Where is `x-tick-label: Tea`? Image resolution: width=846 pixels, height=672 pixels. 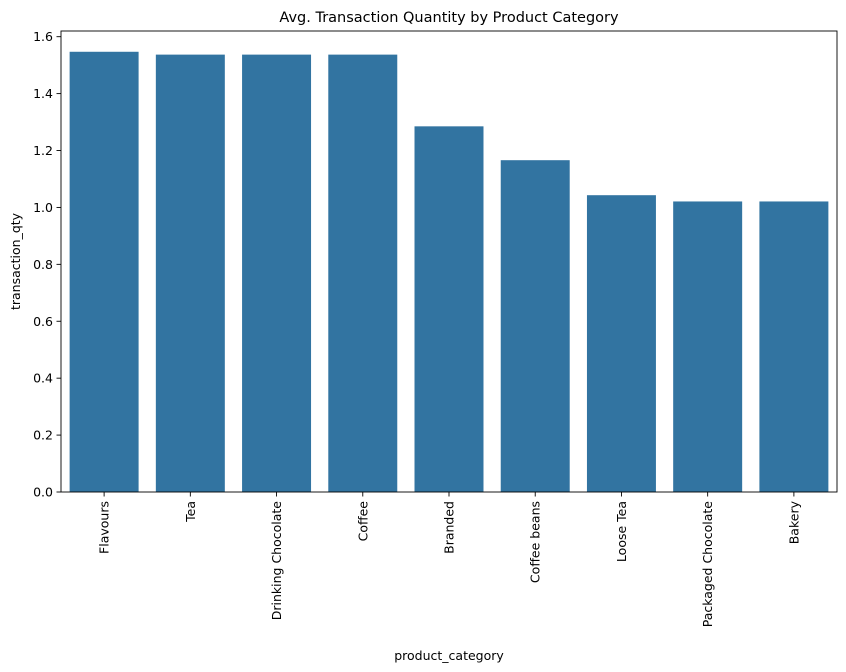 x-tick-label: Tea is located at coordinates (190, 512).